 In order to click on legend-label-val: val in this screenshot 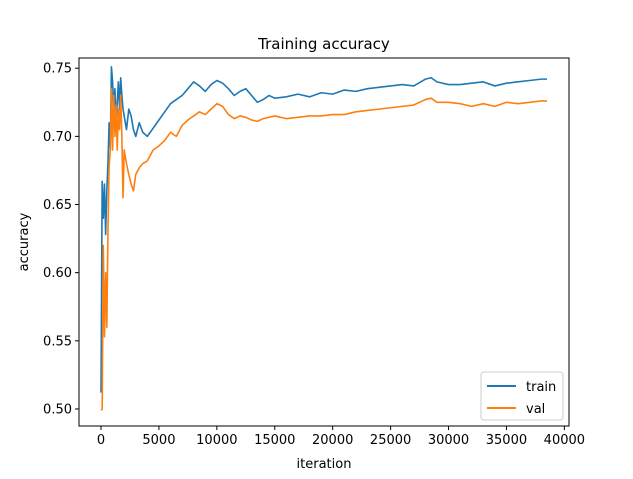, I will do `click(535, 409)`.